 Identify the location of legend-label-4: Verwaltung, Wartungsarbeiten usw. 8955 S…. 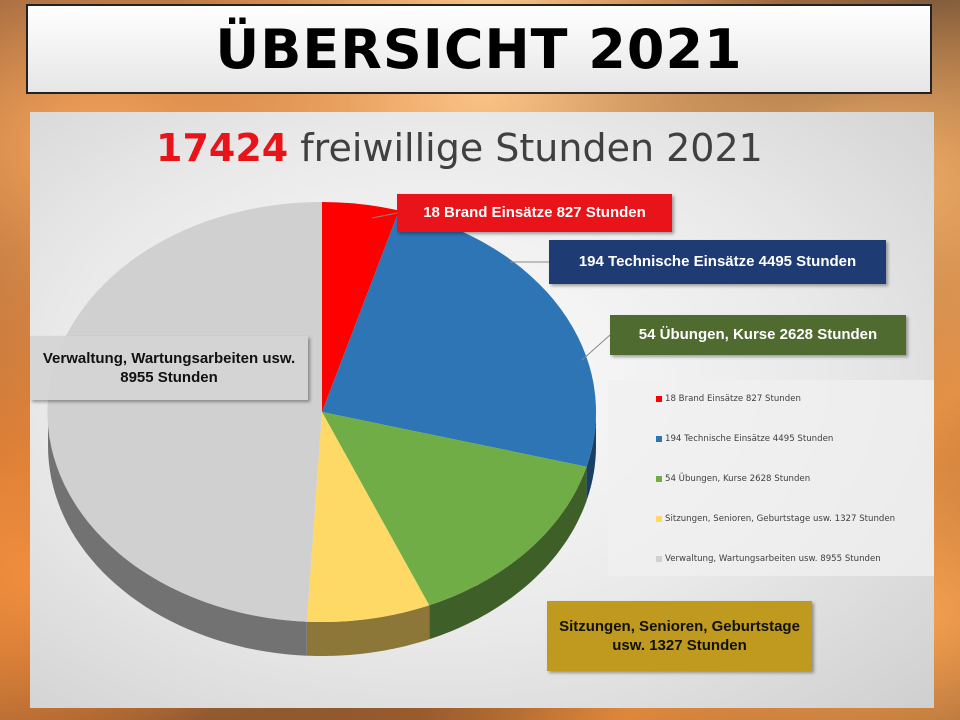
(773, 559).